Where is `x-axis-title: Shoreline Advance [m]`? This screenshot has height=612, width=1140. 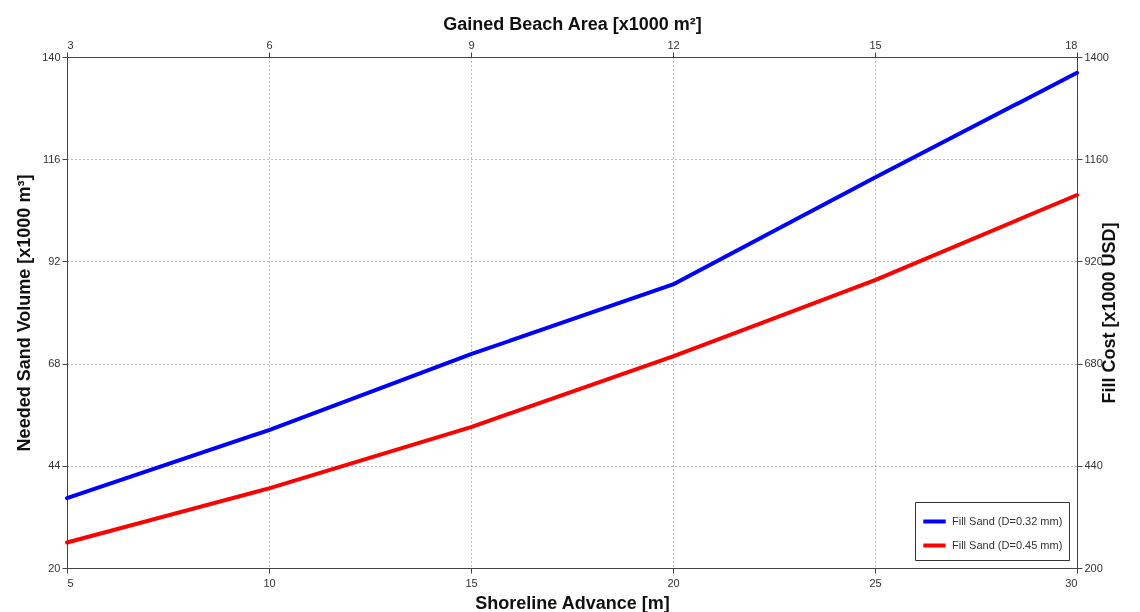
x-axis-title: Shoreline Advance [m] is located at coordinates (572, 602).